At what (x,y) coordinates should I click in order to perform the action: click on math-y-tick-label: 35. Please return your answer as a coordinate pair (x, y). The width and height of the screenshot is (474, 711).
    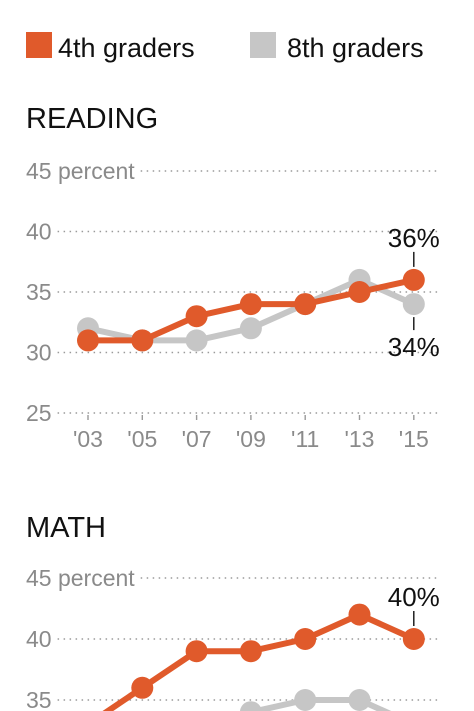
    Looking at the image, I should click on (39, 699).